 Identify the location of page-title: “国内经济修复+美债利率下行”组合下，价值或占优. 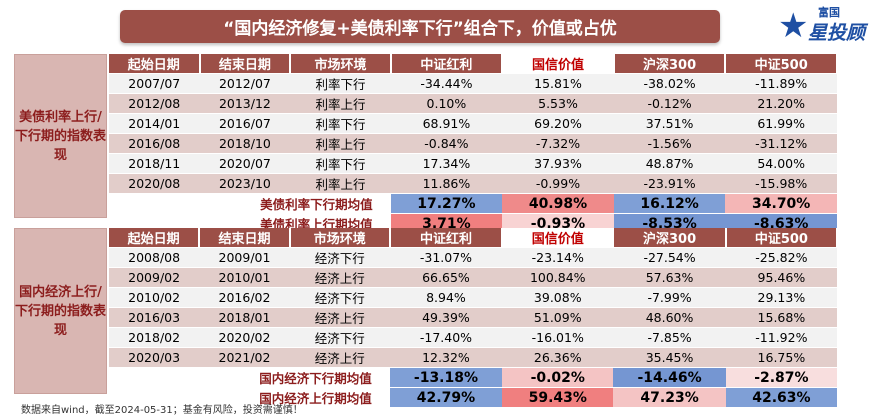
(420, 26).